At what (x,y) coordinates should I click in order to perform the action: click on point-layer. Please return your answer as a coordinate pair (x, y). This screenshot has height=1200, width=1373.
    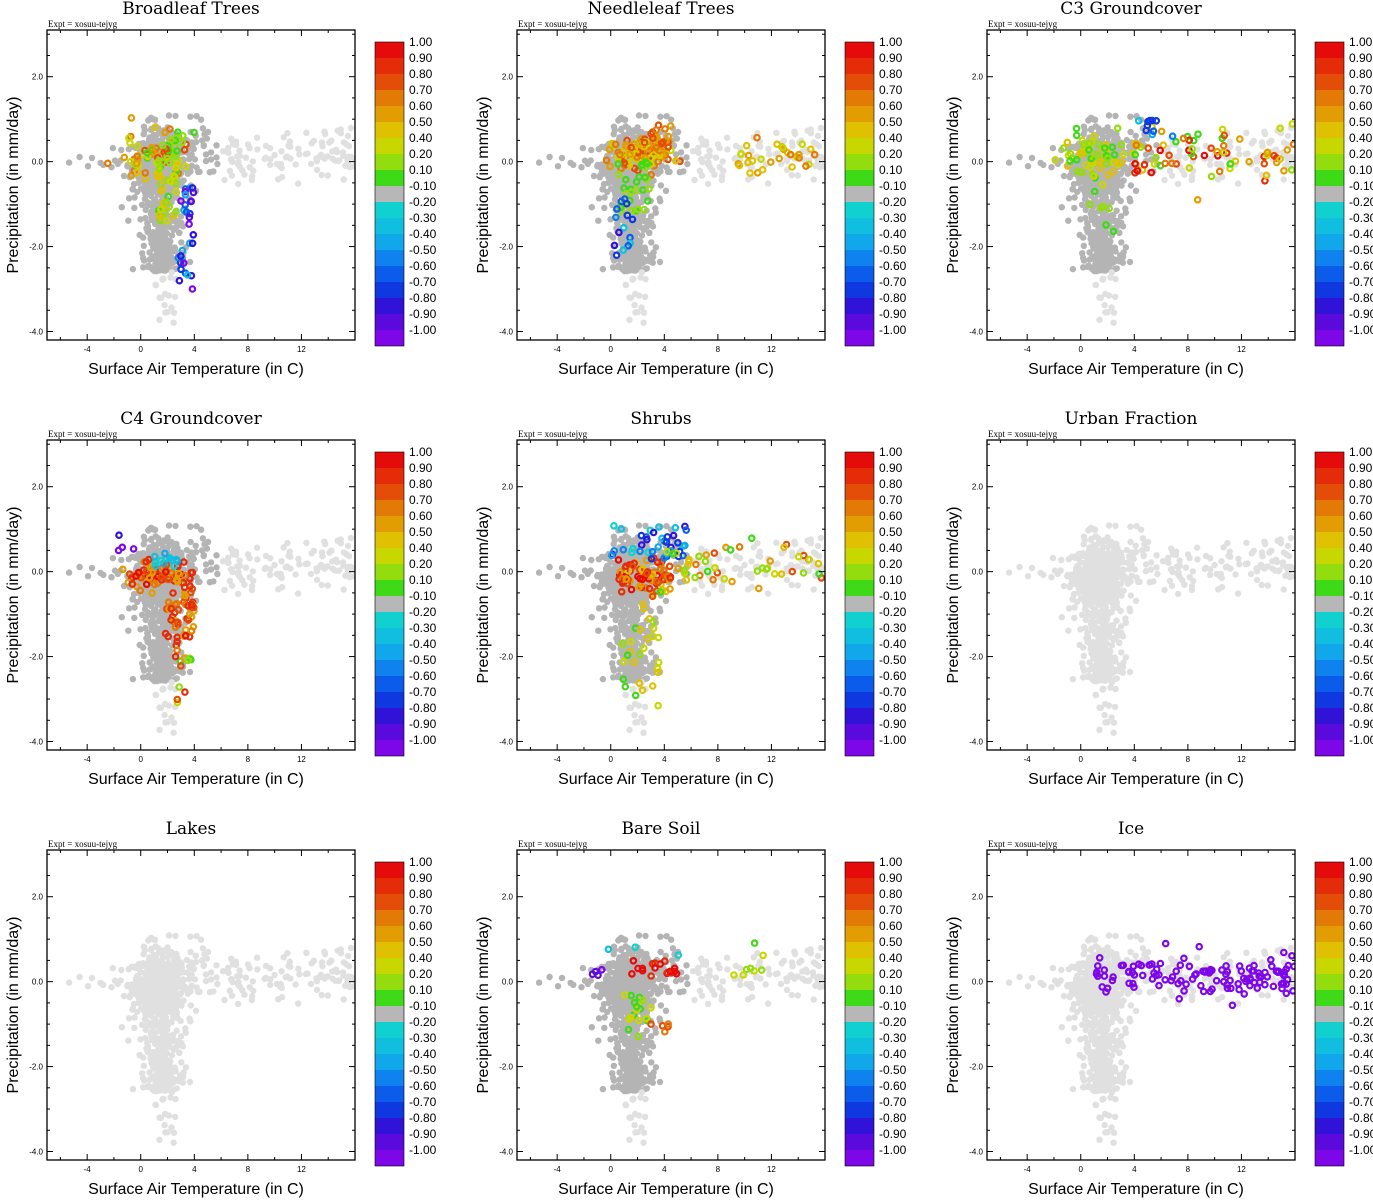
    Looking at the image, I should click on (210, 629).